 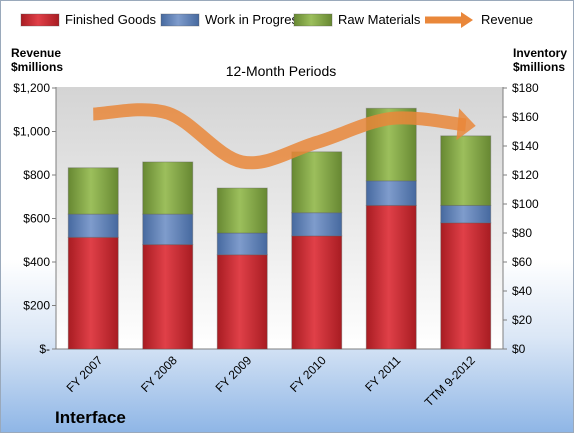 What do you see at coordinates (44, 349) in the screenshot?
I see `left-tick-label: $-` at bounding box center [44, 349].